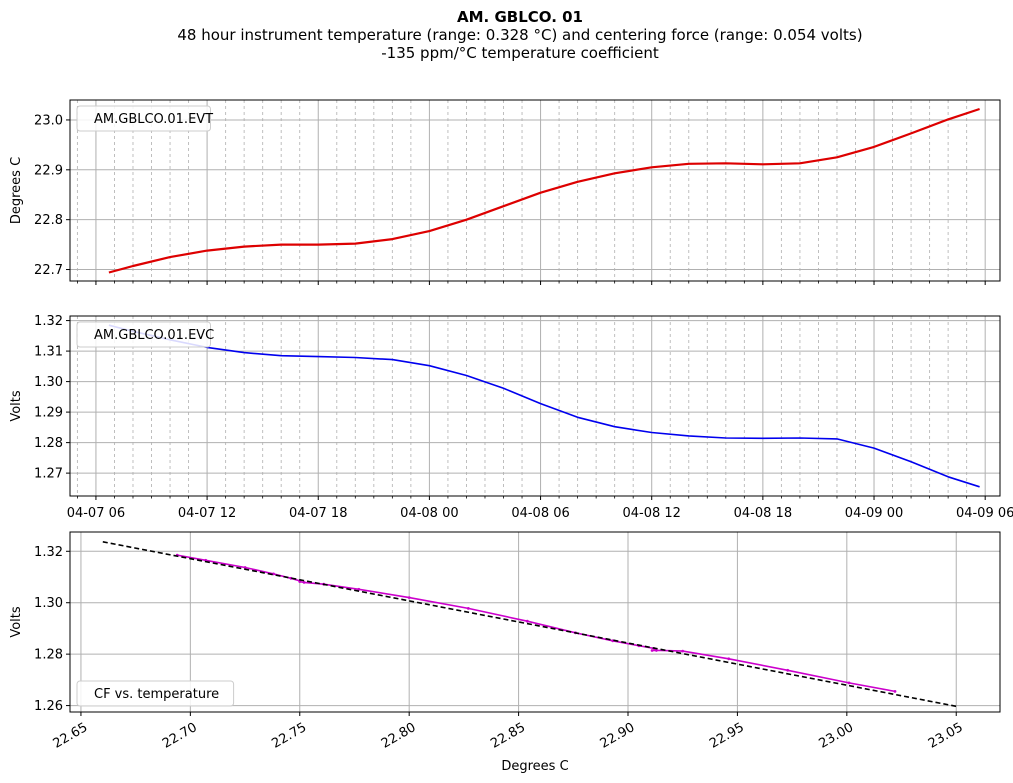 Image resolution: width=1013 pixels, height=783 pixels. What do you see at coordinates (763, 513) in the screenshot?
I see `x-tick-label: 04-08 18` at bounding box center [763, 513].